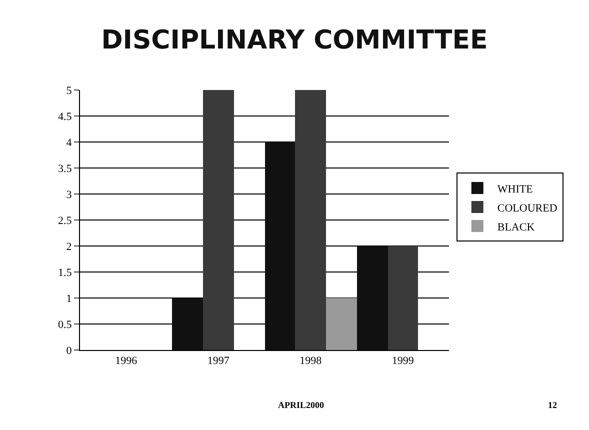  What do you see at coordinates (294, 40) in the screenshot?
I see `chart-title: DISCIPLINARY COMMITTEE` at bounding box center [294, 40].